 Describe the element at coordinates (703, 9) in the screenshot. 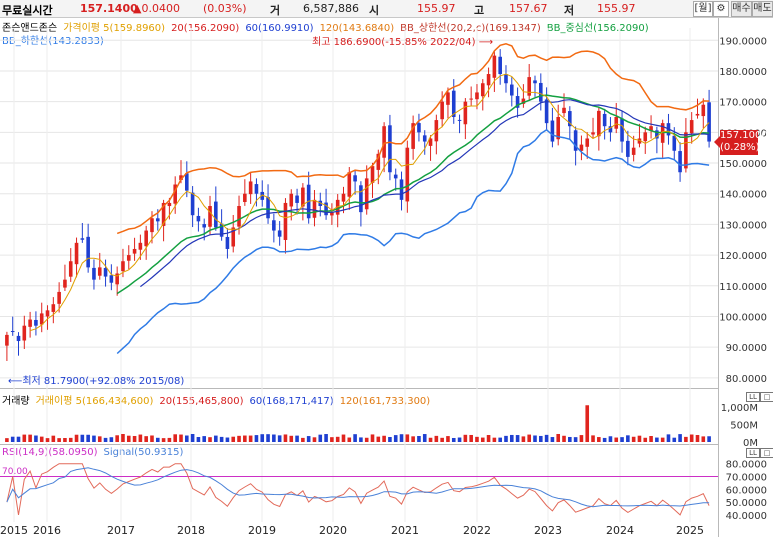

I see `period-week-button: [월]` at that location.